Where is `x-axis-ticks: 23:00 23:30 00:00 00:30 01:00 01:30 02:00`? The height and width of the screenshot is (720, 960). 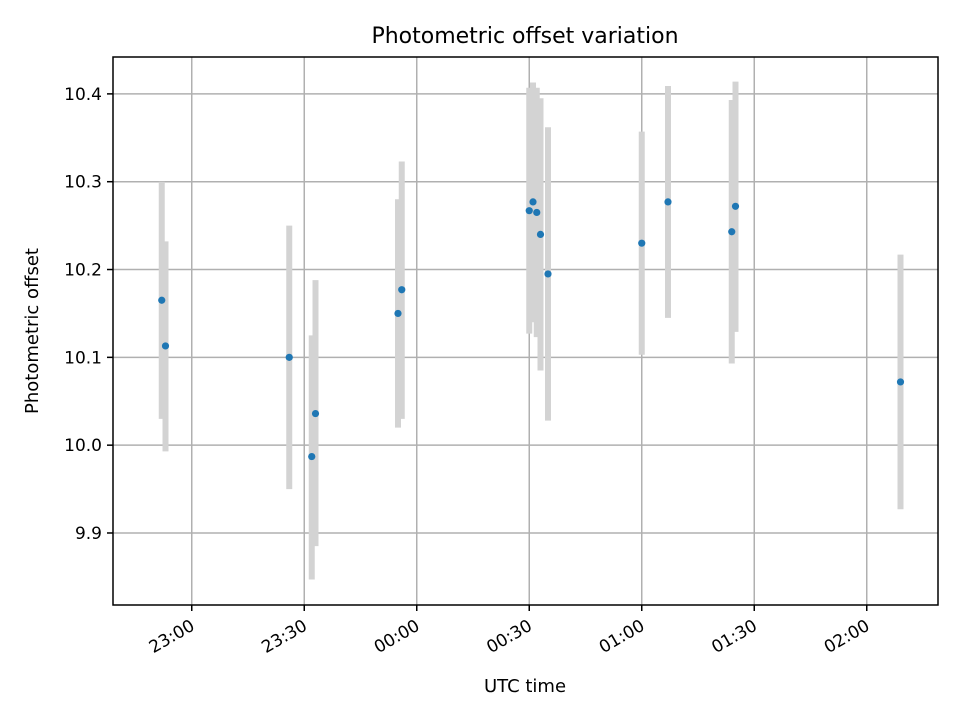 x-axis-ticks: 23:00 23:30 00:00 00:30 01:00 01:30 02:00 is located at coordinates (509, 631).